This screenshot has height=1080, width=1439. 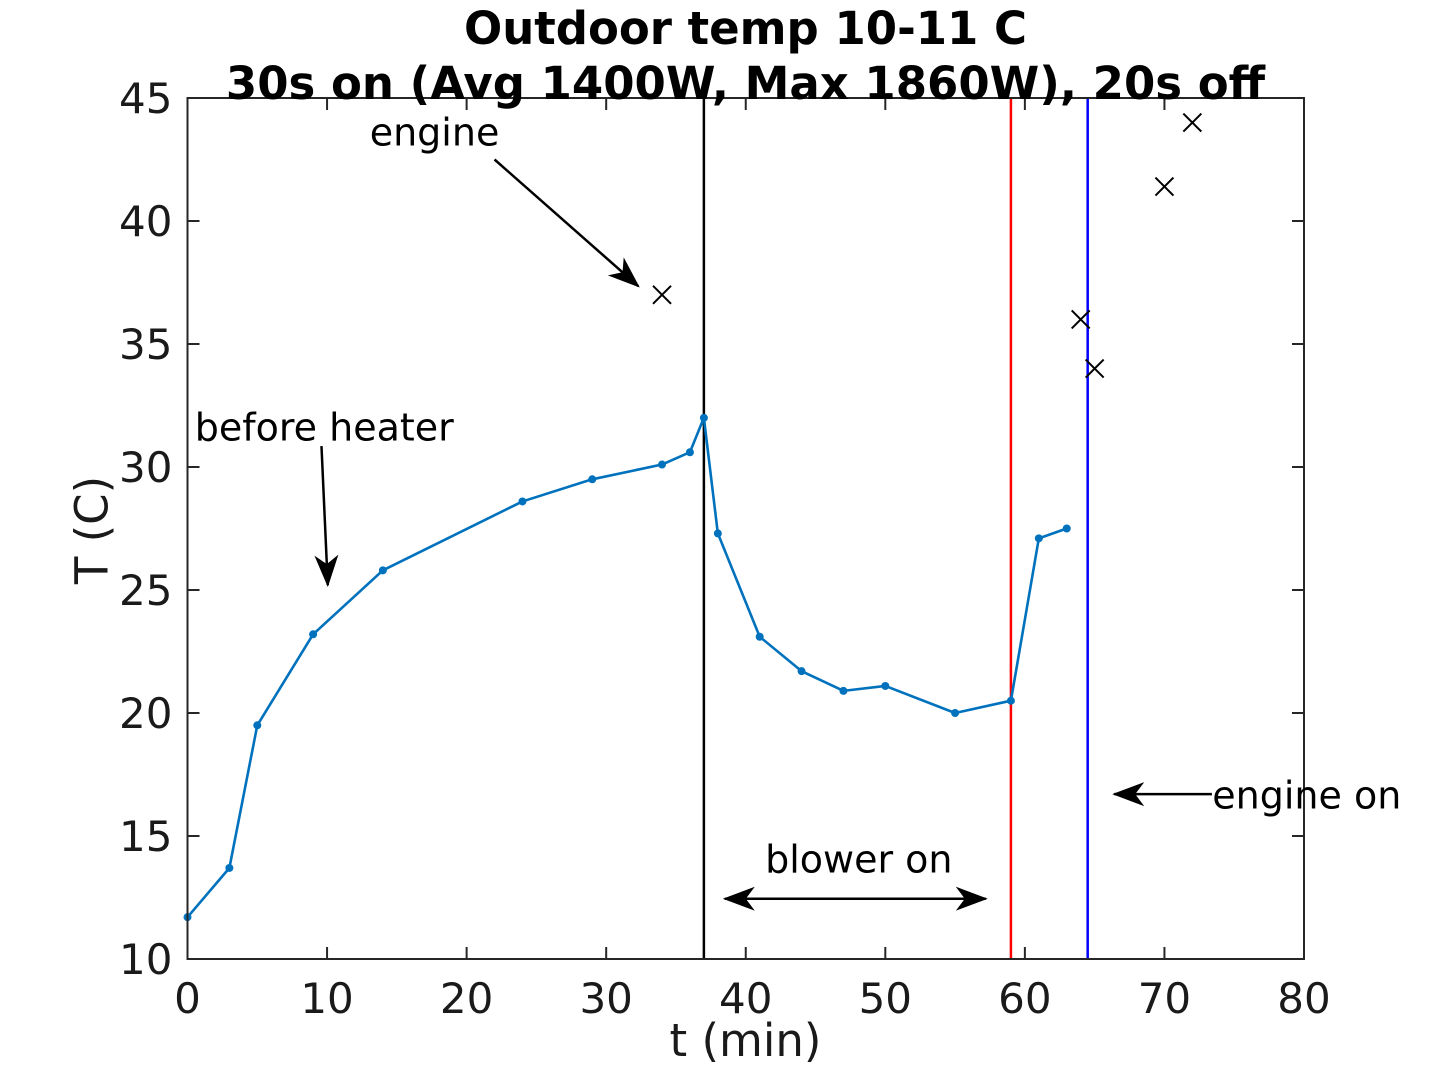 What do you see at coordinates (145, 836) in the screenshot?
I see `y-tick-label: 15` at bounding box center [145, 836].